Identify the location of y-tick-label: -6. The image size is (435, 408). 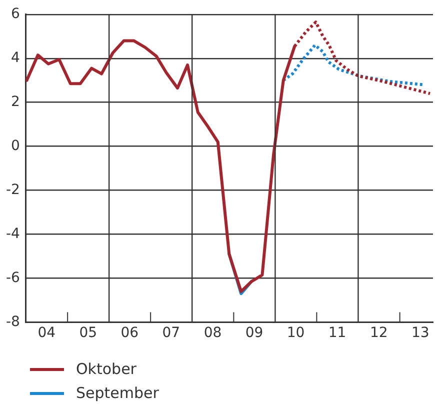
(13, 278).